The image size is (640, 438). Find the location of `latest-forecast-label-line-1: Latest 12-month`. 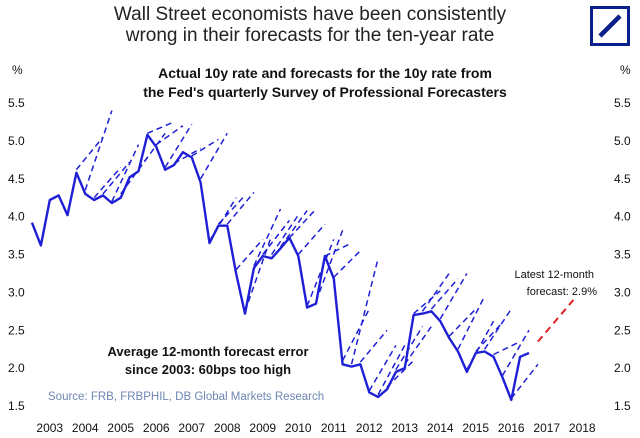

latest-forecast-label-line-1: Latest 12-month is located at coordinates (555, 275).